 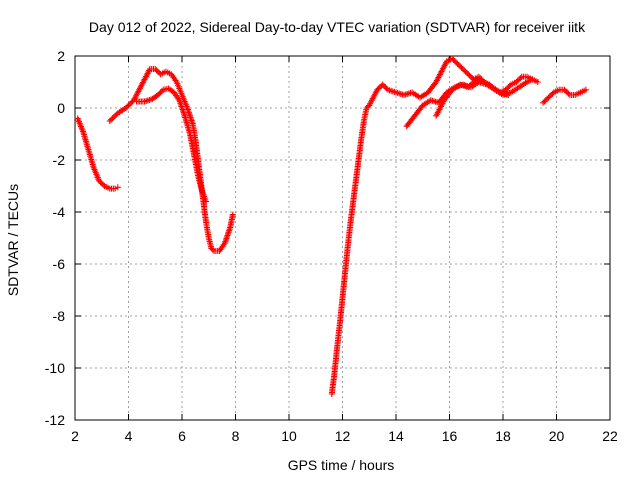 I want to click on x-tick-label: 12, so click(x=343, y=436).